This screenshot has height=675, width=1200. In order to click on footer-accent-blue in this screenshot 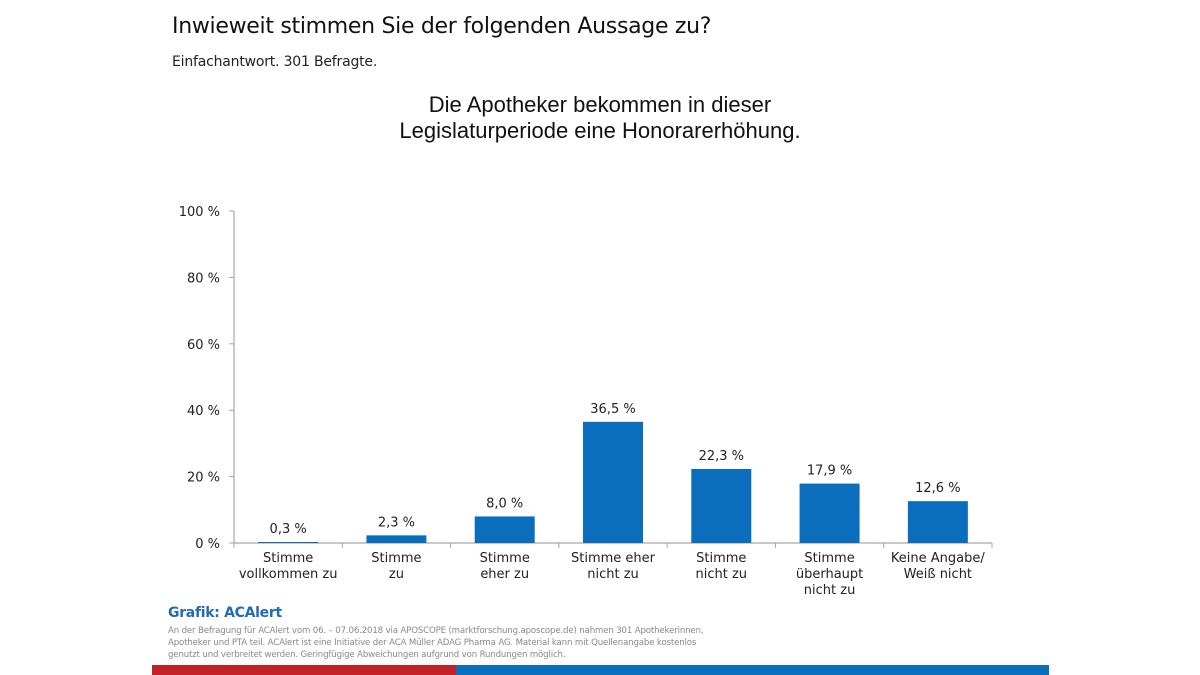, I will do `click(752, 670)`.